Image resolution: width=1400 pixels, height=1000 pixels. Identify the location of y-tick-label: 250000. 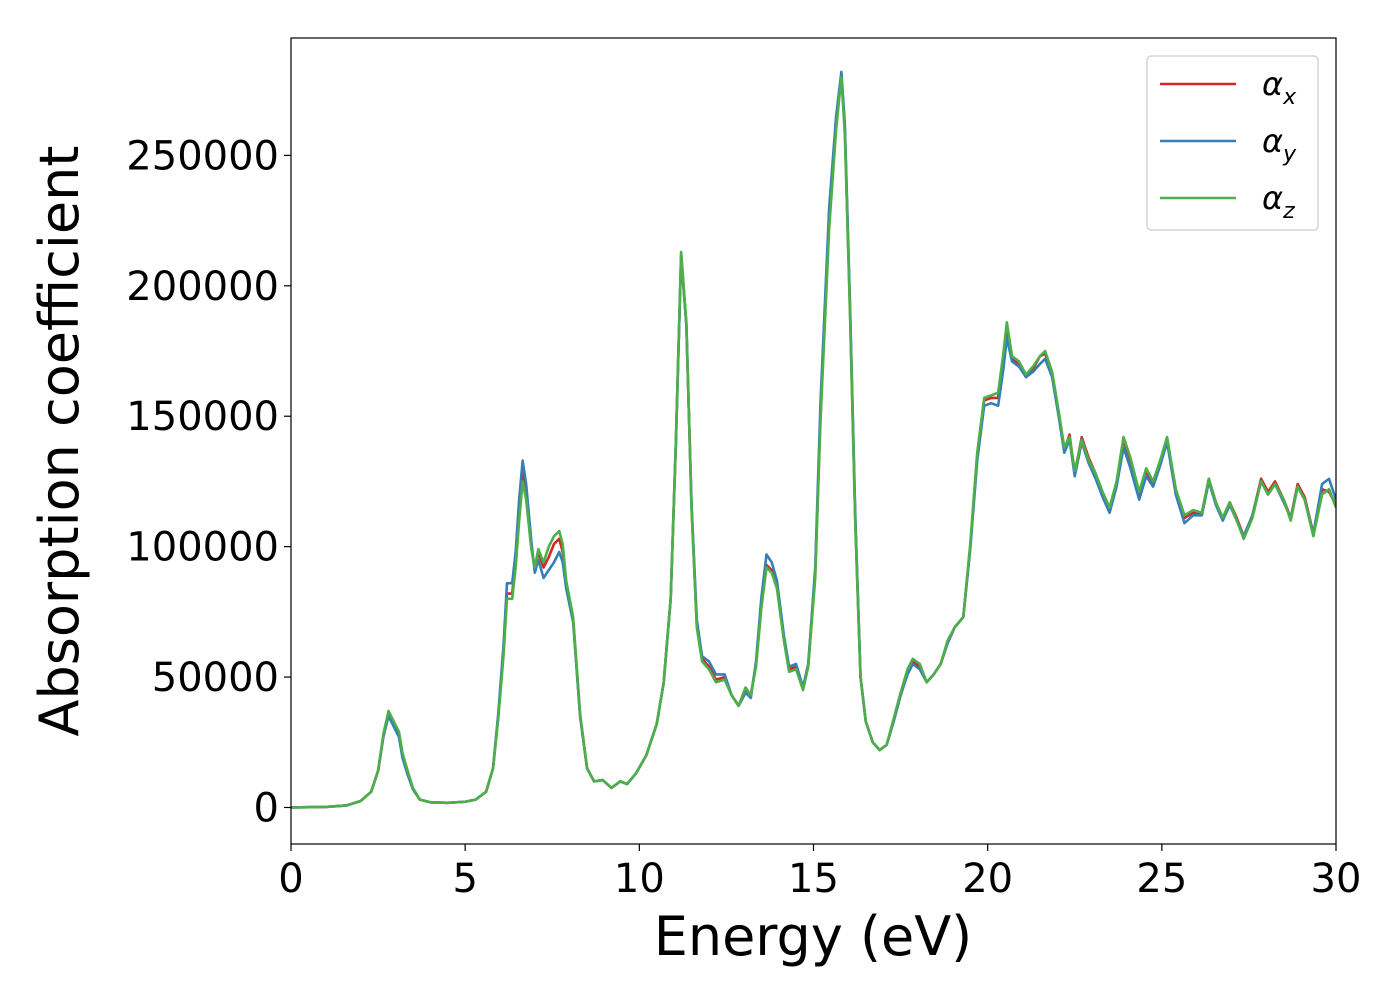
(202, 156).